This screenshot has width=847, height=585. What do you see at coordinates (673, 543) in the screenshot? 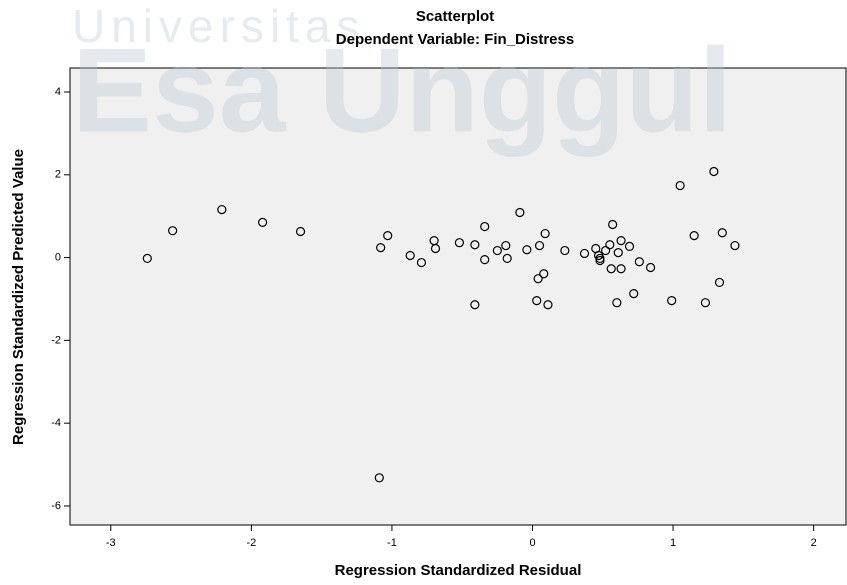
I see `x-tick-label: 1` at bounding box center [673, 543].